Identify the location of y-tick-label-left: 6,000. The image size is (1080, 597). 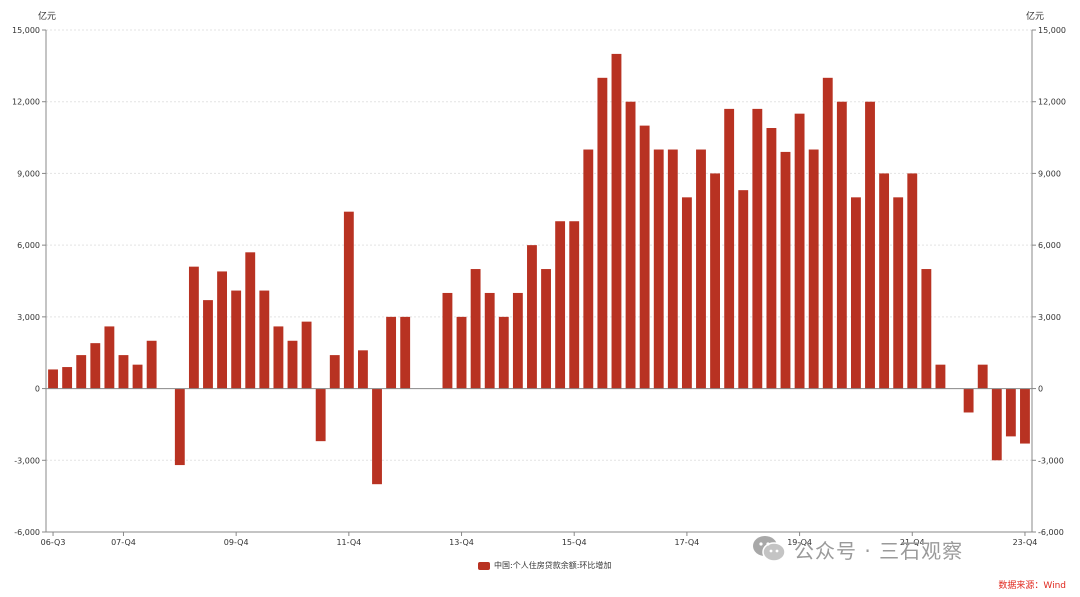
(28, 245).